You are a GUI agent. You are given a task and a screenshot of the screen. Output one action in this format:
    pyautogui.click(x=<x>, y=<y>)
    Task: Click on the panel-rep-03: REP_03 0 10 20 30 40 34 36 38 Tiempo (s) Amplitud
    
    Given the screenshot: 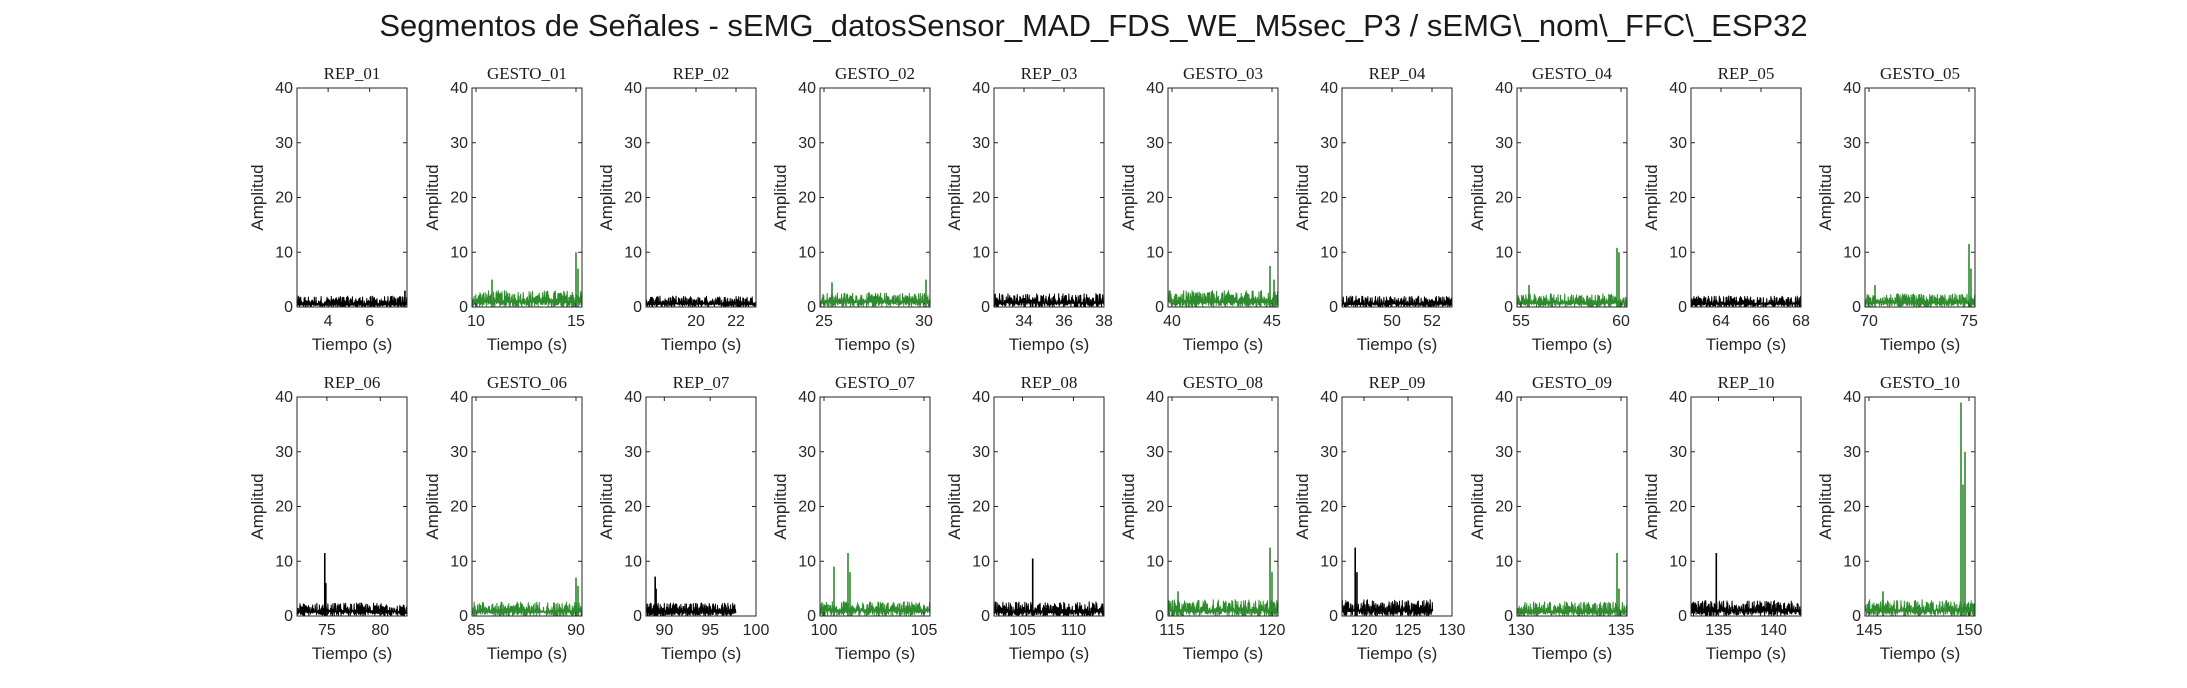 What is the action you would take?
    pyautogui.click(x=1029, y=209)
    